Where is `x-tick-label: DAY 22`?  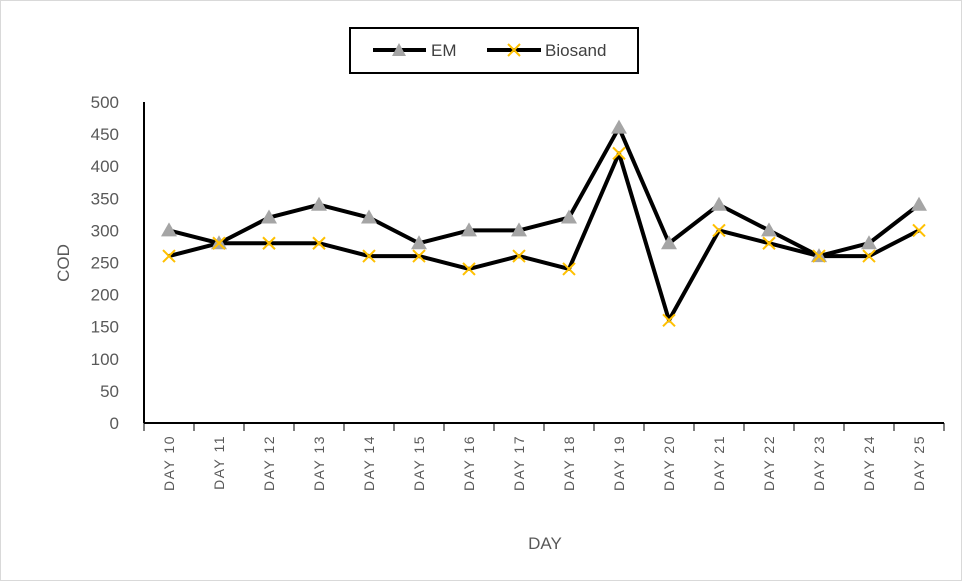 x-tick-label: DAY 22 is located at coordinates (769, 463).